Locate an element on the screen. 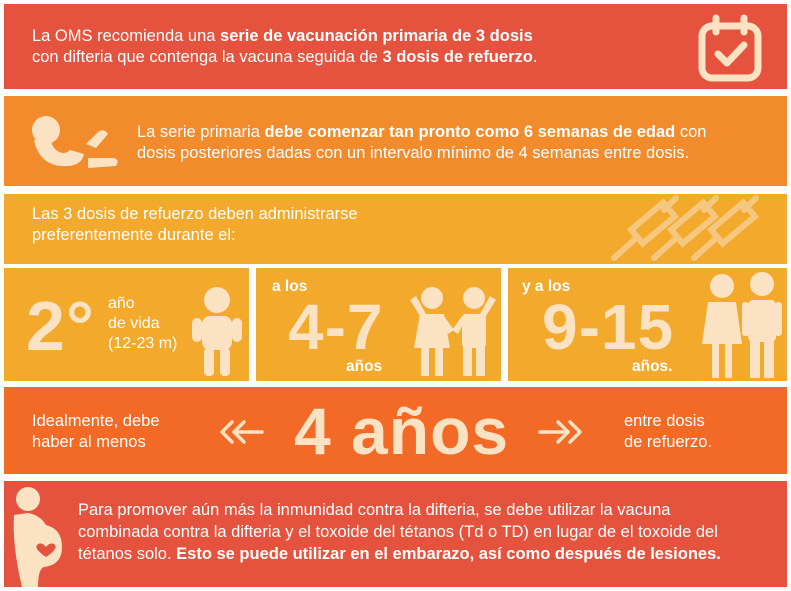 Image resolution: width=791 pixels, height=591 pixels. syringes-icon is located at coordinates (685, 228).